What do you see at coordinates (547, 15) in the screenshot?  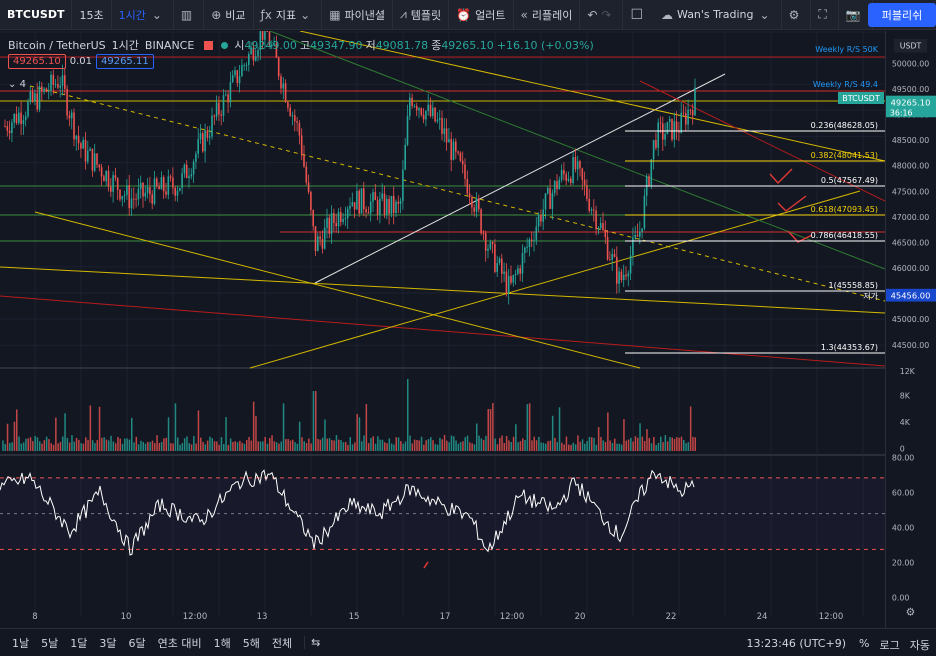 I see `replay-button: «리플레이` at bounding box center [547, 15].